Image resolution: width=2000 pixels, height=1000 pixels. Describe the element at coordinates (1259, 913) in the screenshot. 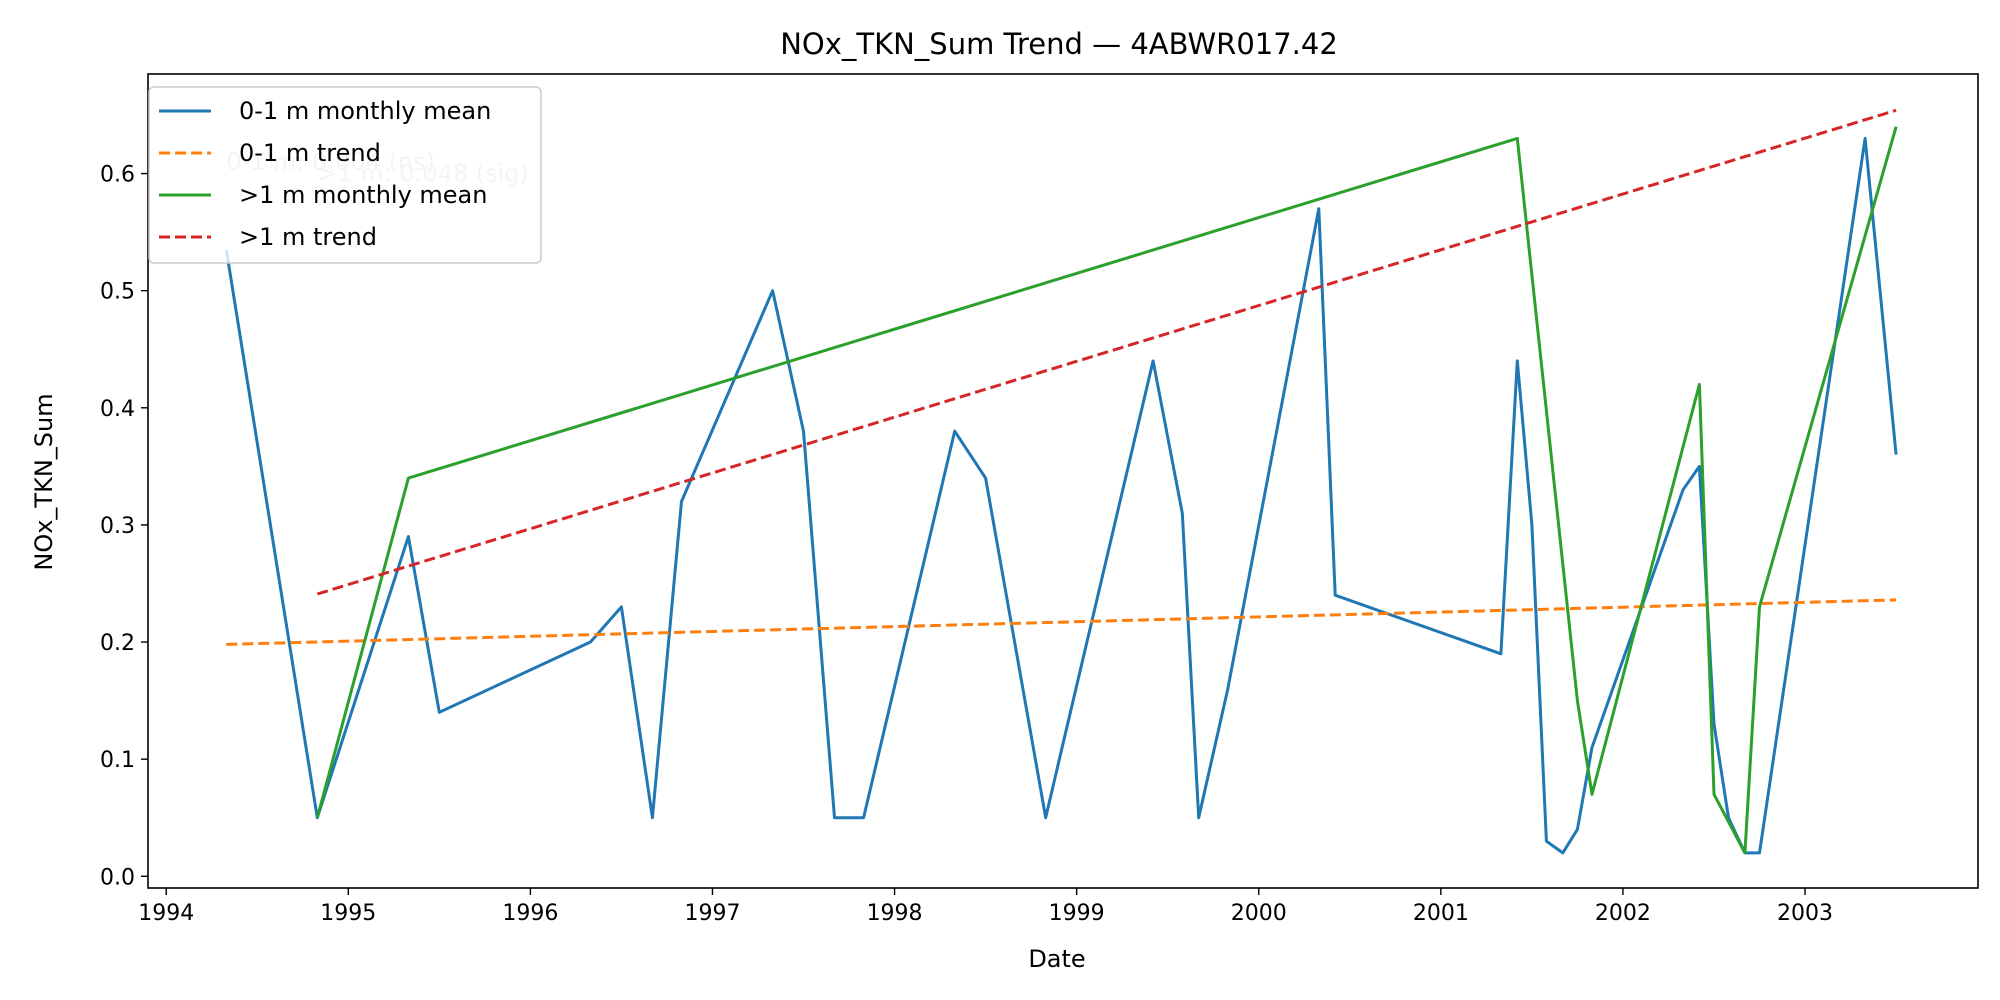

I see `x-tick-label: 2000` at that location.